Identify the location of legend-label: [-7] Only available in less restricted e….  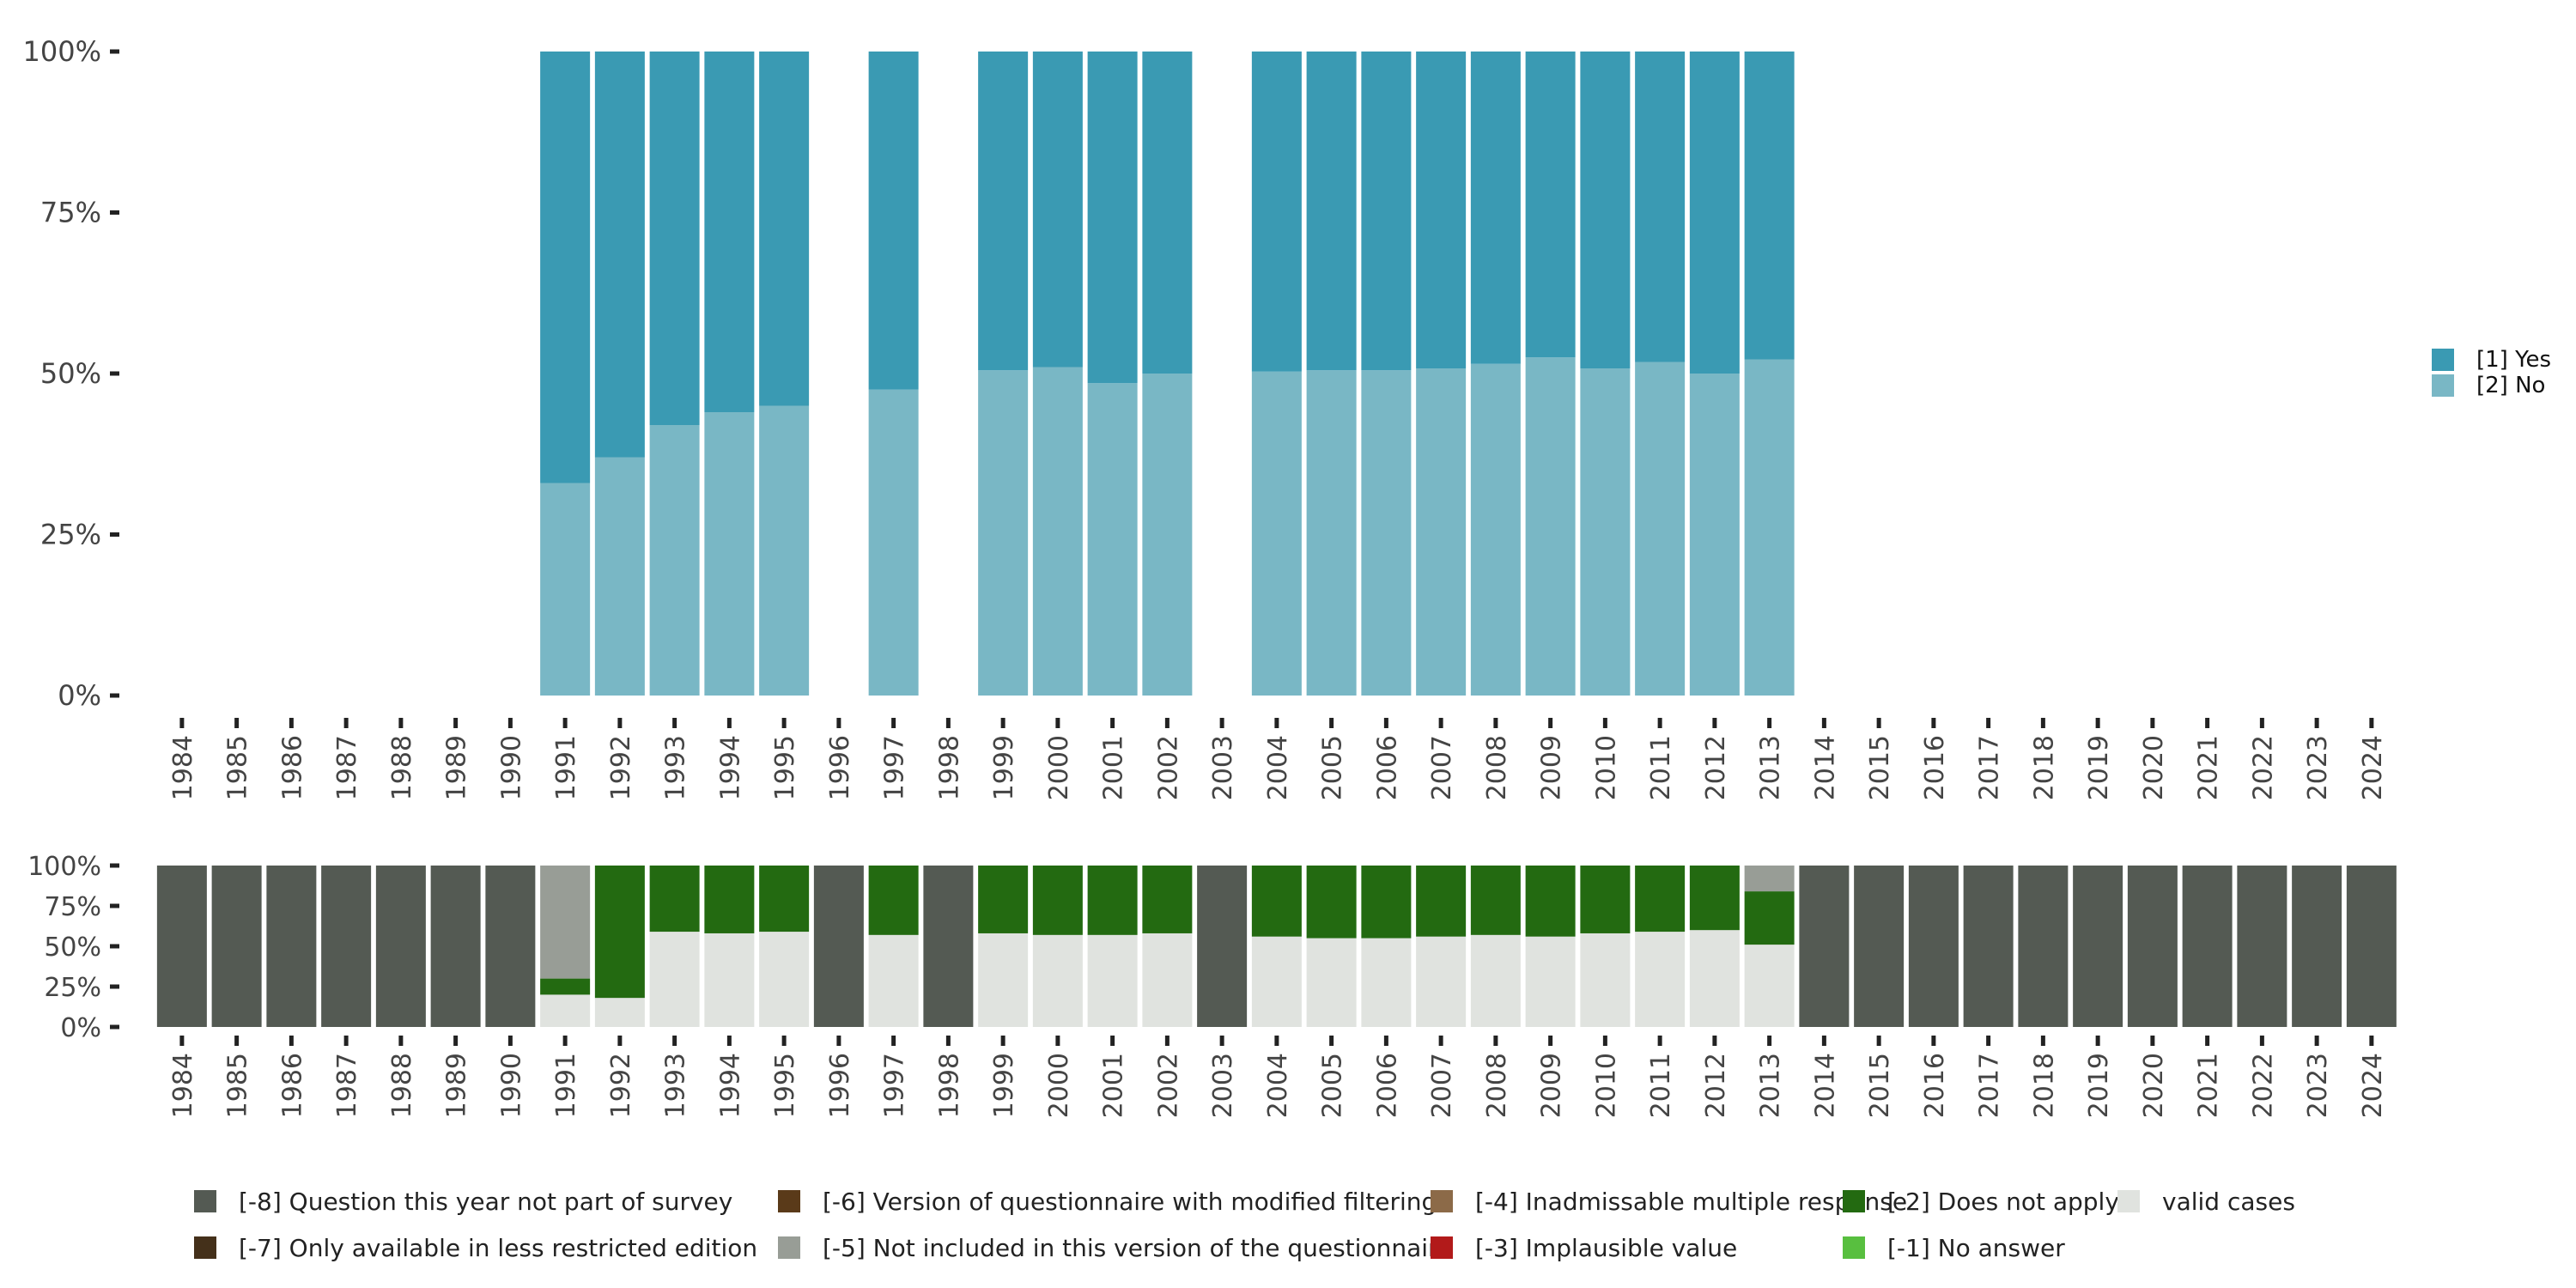
(499, 1247).